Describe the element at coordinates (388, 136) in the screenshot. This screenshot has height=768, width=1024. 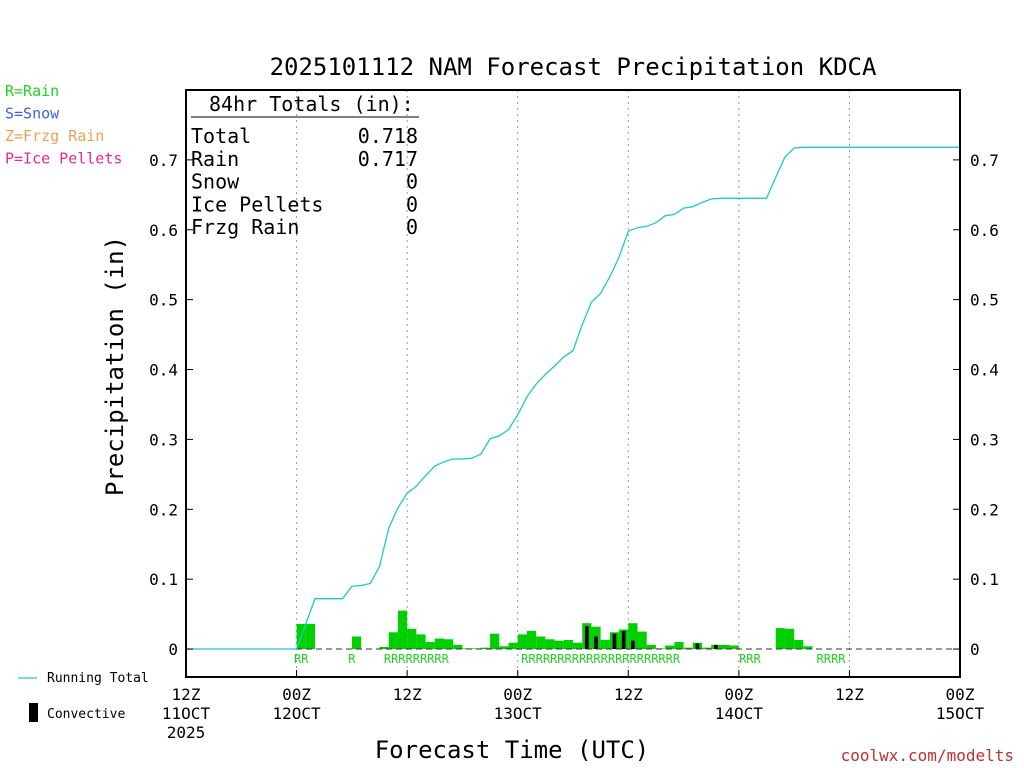
I see `totals-row-value: 0.718` at that location.